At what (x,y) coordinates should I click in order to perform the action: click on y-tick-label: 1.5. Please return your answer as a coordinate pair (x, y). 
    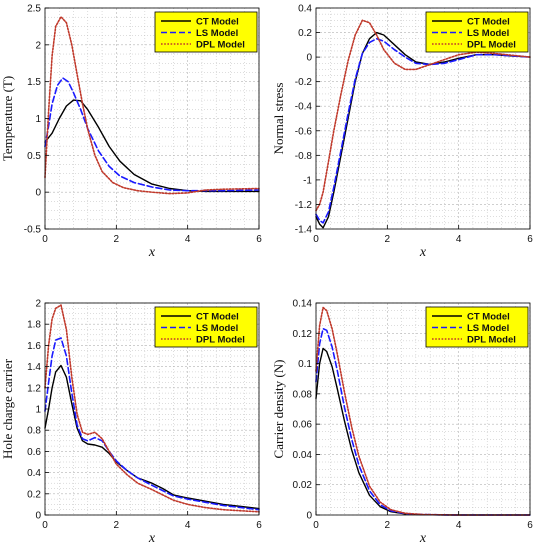
    Looking at the image, I should click on (34, 82).